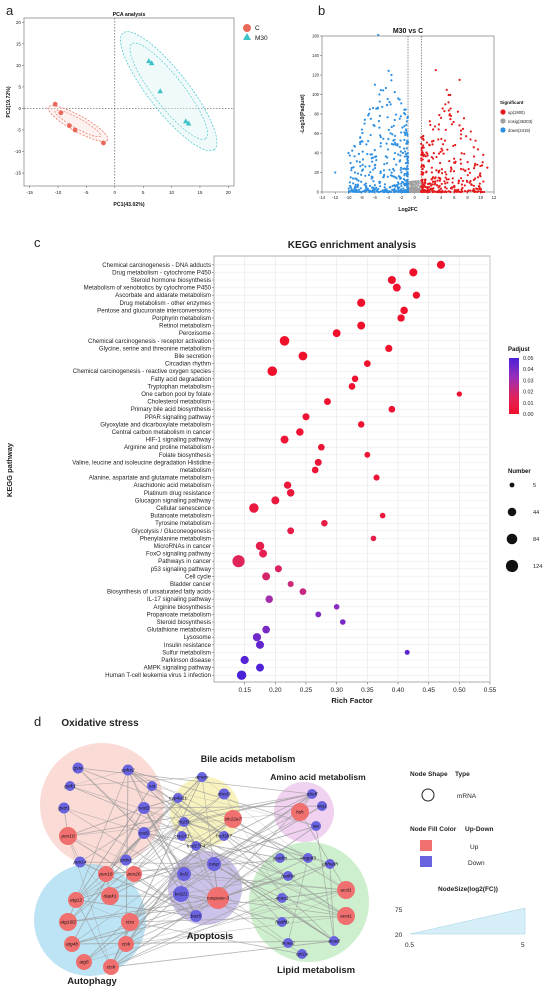 The image size is (550, 994). I want to click on network-node-label: hsd17b4, so click(196, 847).